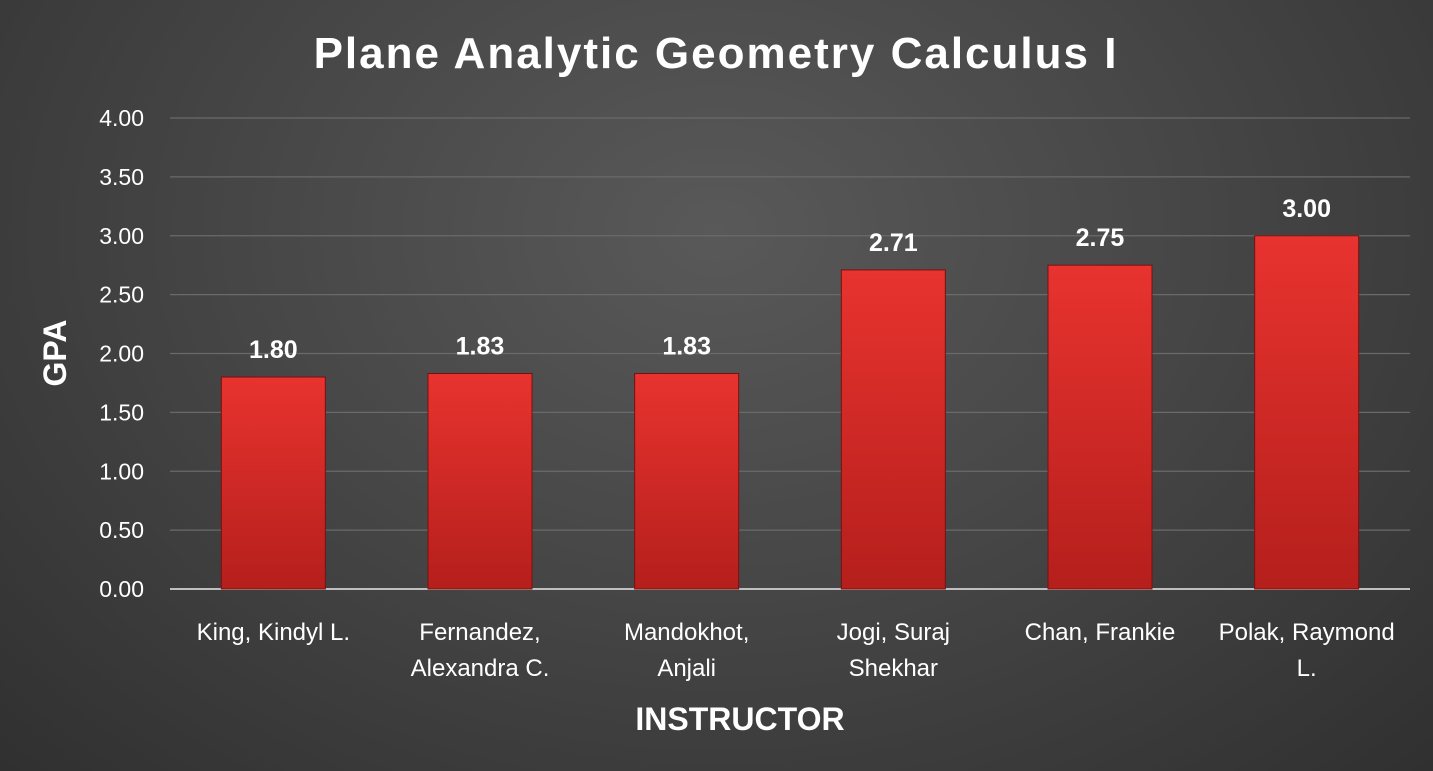 The width and height of the screenshot is (1433, 771). Describe the element at coordinates (480, 668) in the screenshot. I see `x-tick-label-line: Alexandra C.` at that location.